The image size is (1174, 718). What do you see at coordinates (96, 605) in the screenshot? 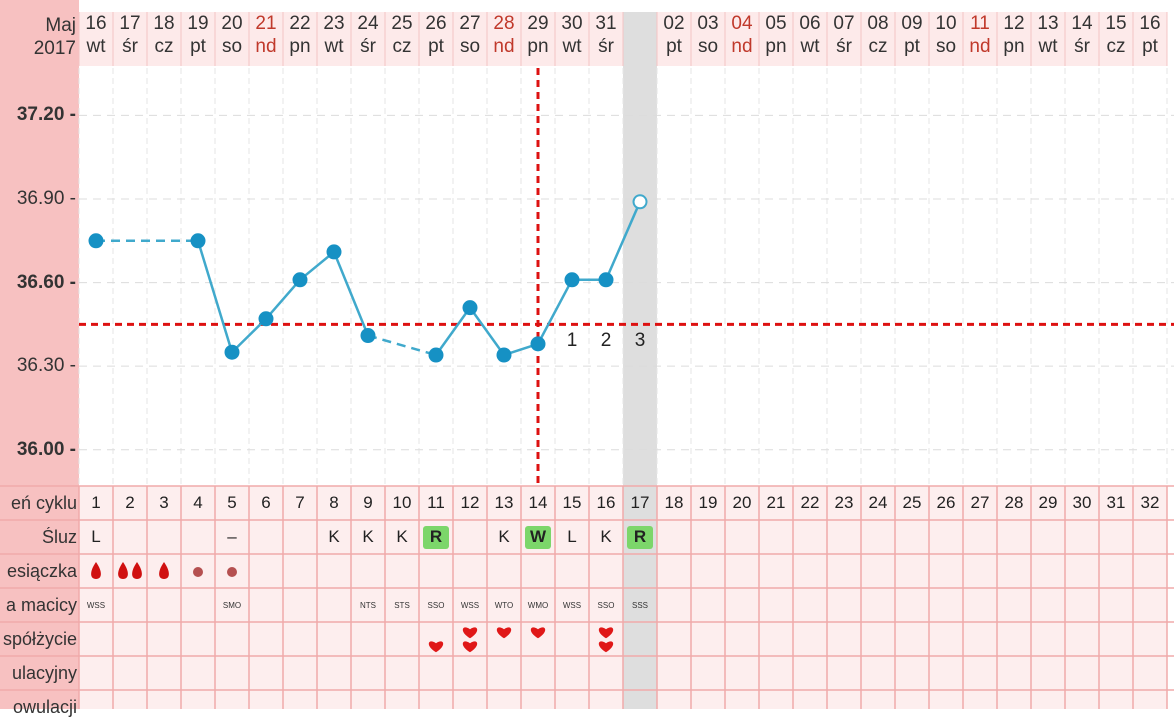
I see `cervix-value: WSS` at bounding box center [96, 605].